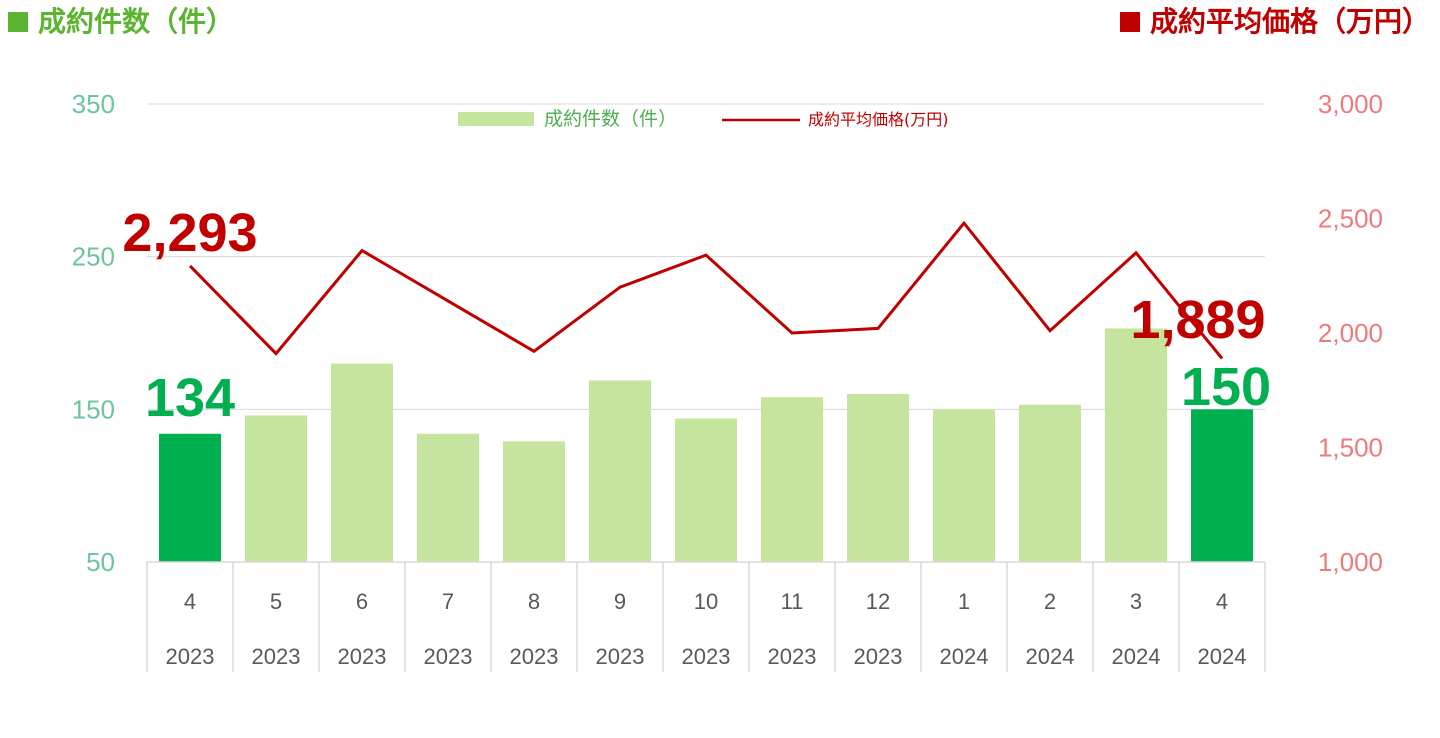 The width and height of the screenshot is (1440, 738). Describe the element at coordinates (878, 601) in the screenshot. I see `x-tick-month: 12` at that location.